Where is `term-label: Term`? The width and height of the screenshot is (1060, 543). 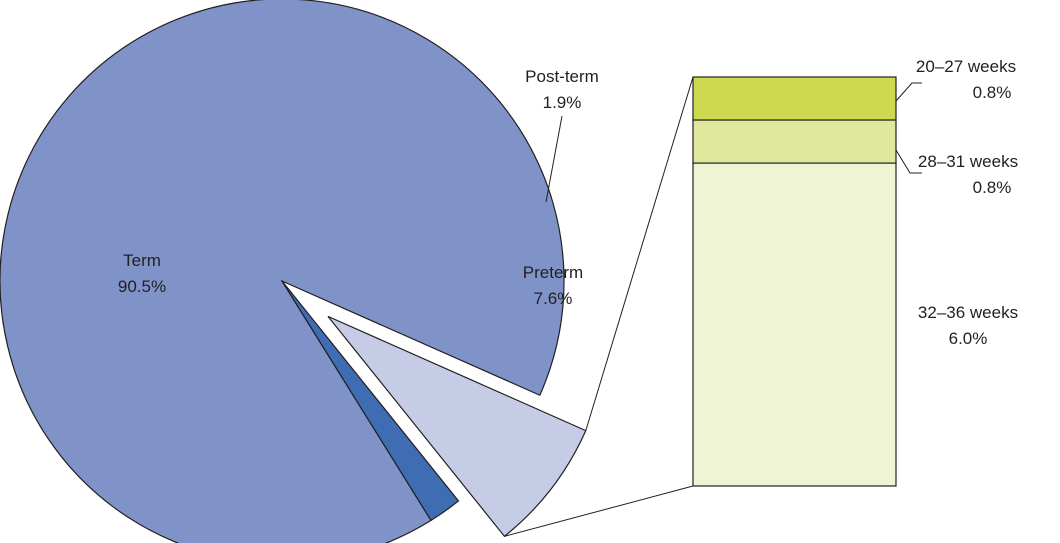
term-label: Term is located at coordinates (142, 260).